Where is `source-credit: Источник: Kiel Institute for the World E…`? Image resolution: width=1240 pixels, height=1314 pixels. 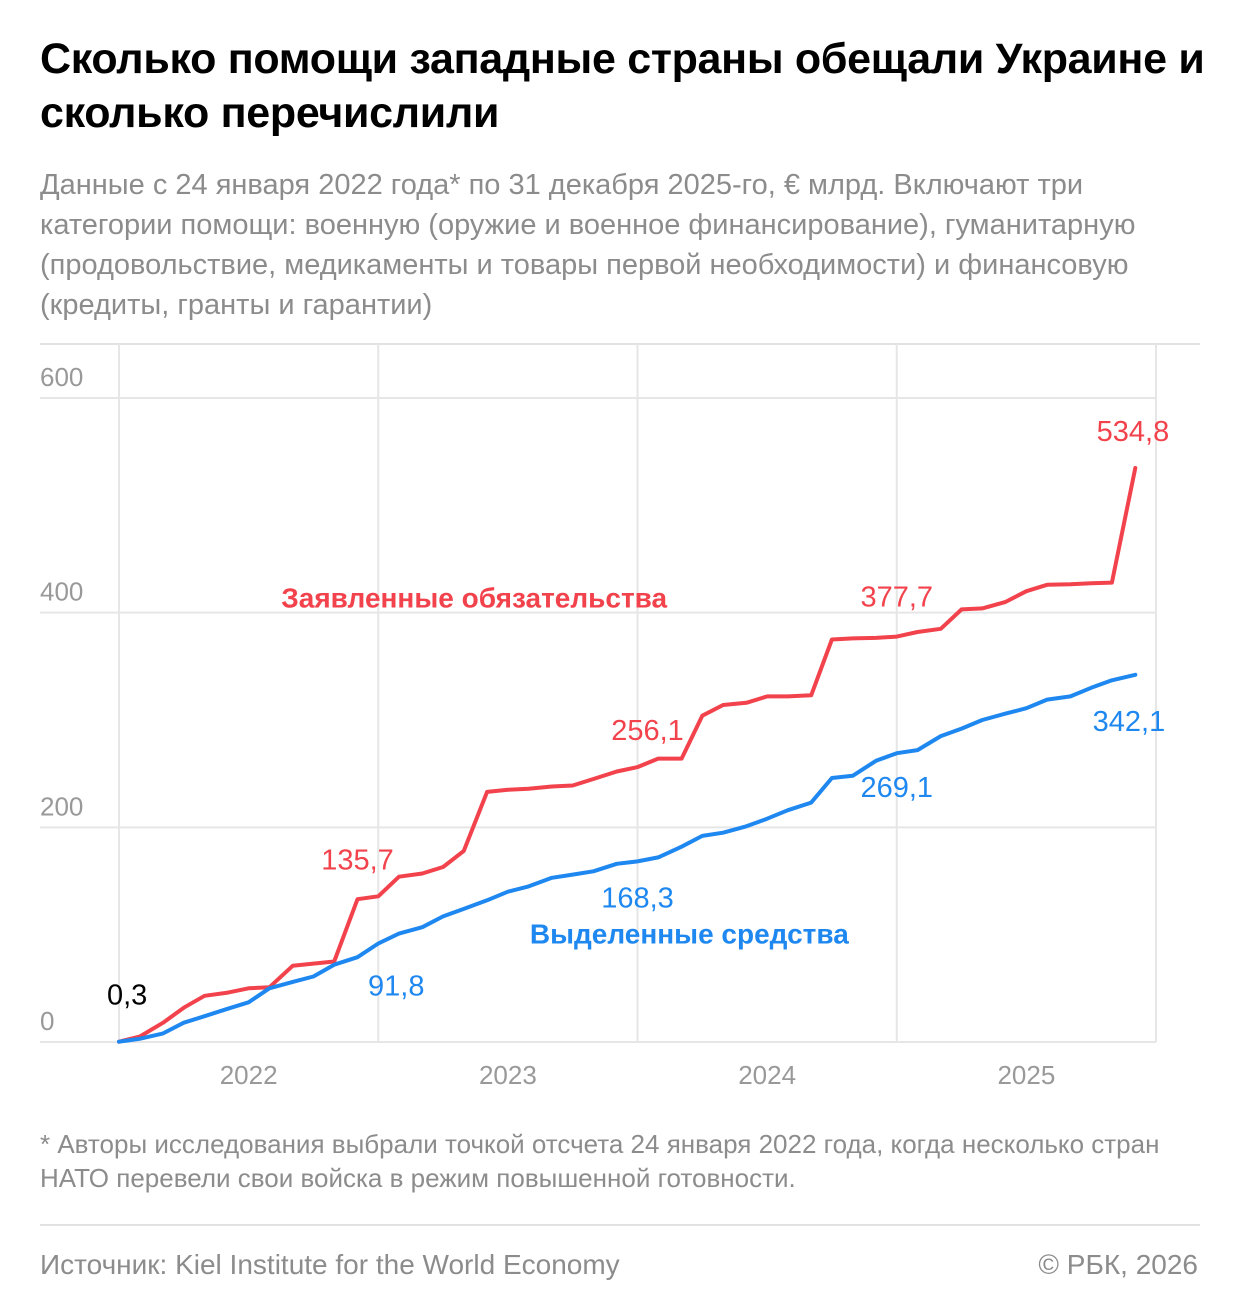 source-credit: Источник: Kiel Institute for the World E… is located at coordinates (330, 1264).